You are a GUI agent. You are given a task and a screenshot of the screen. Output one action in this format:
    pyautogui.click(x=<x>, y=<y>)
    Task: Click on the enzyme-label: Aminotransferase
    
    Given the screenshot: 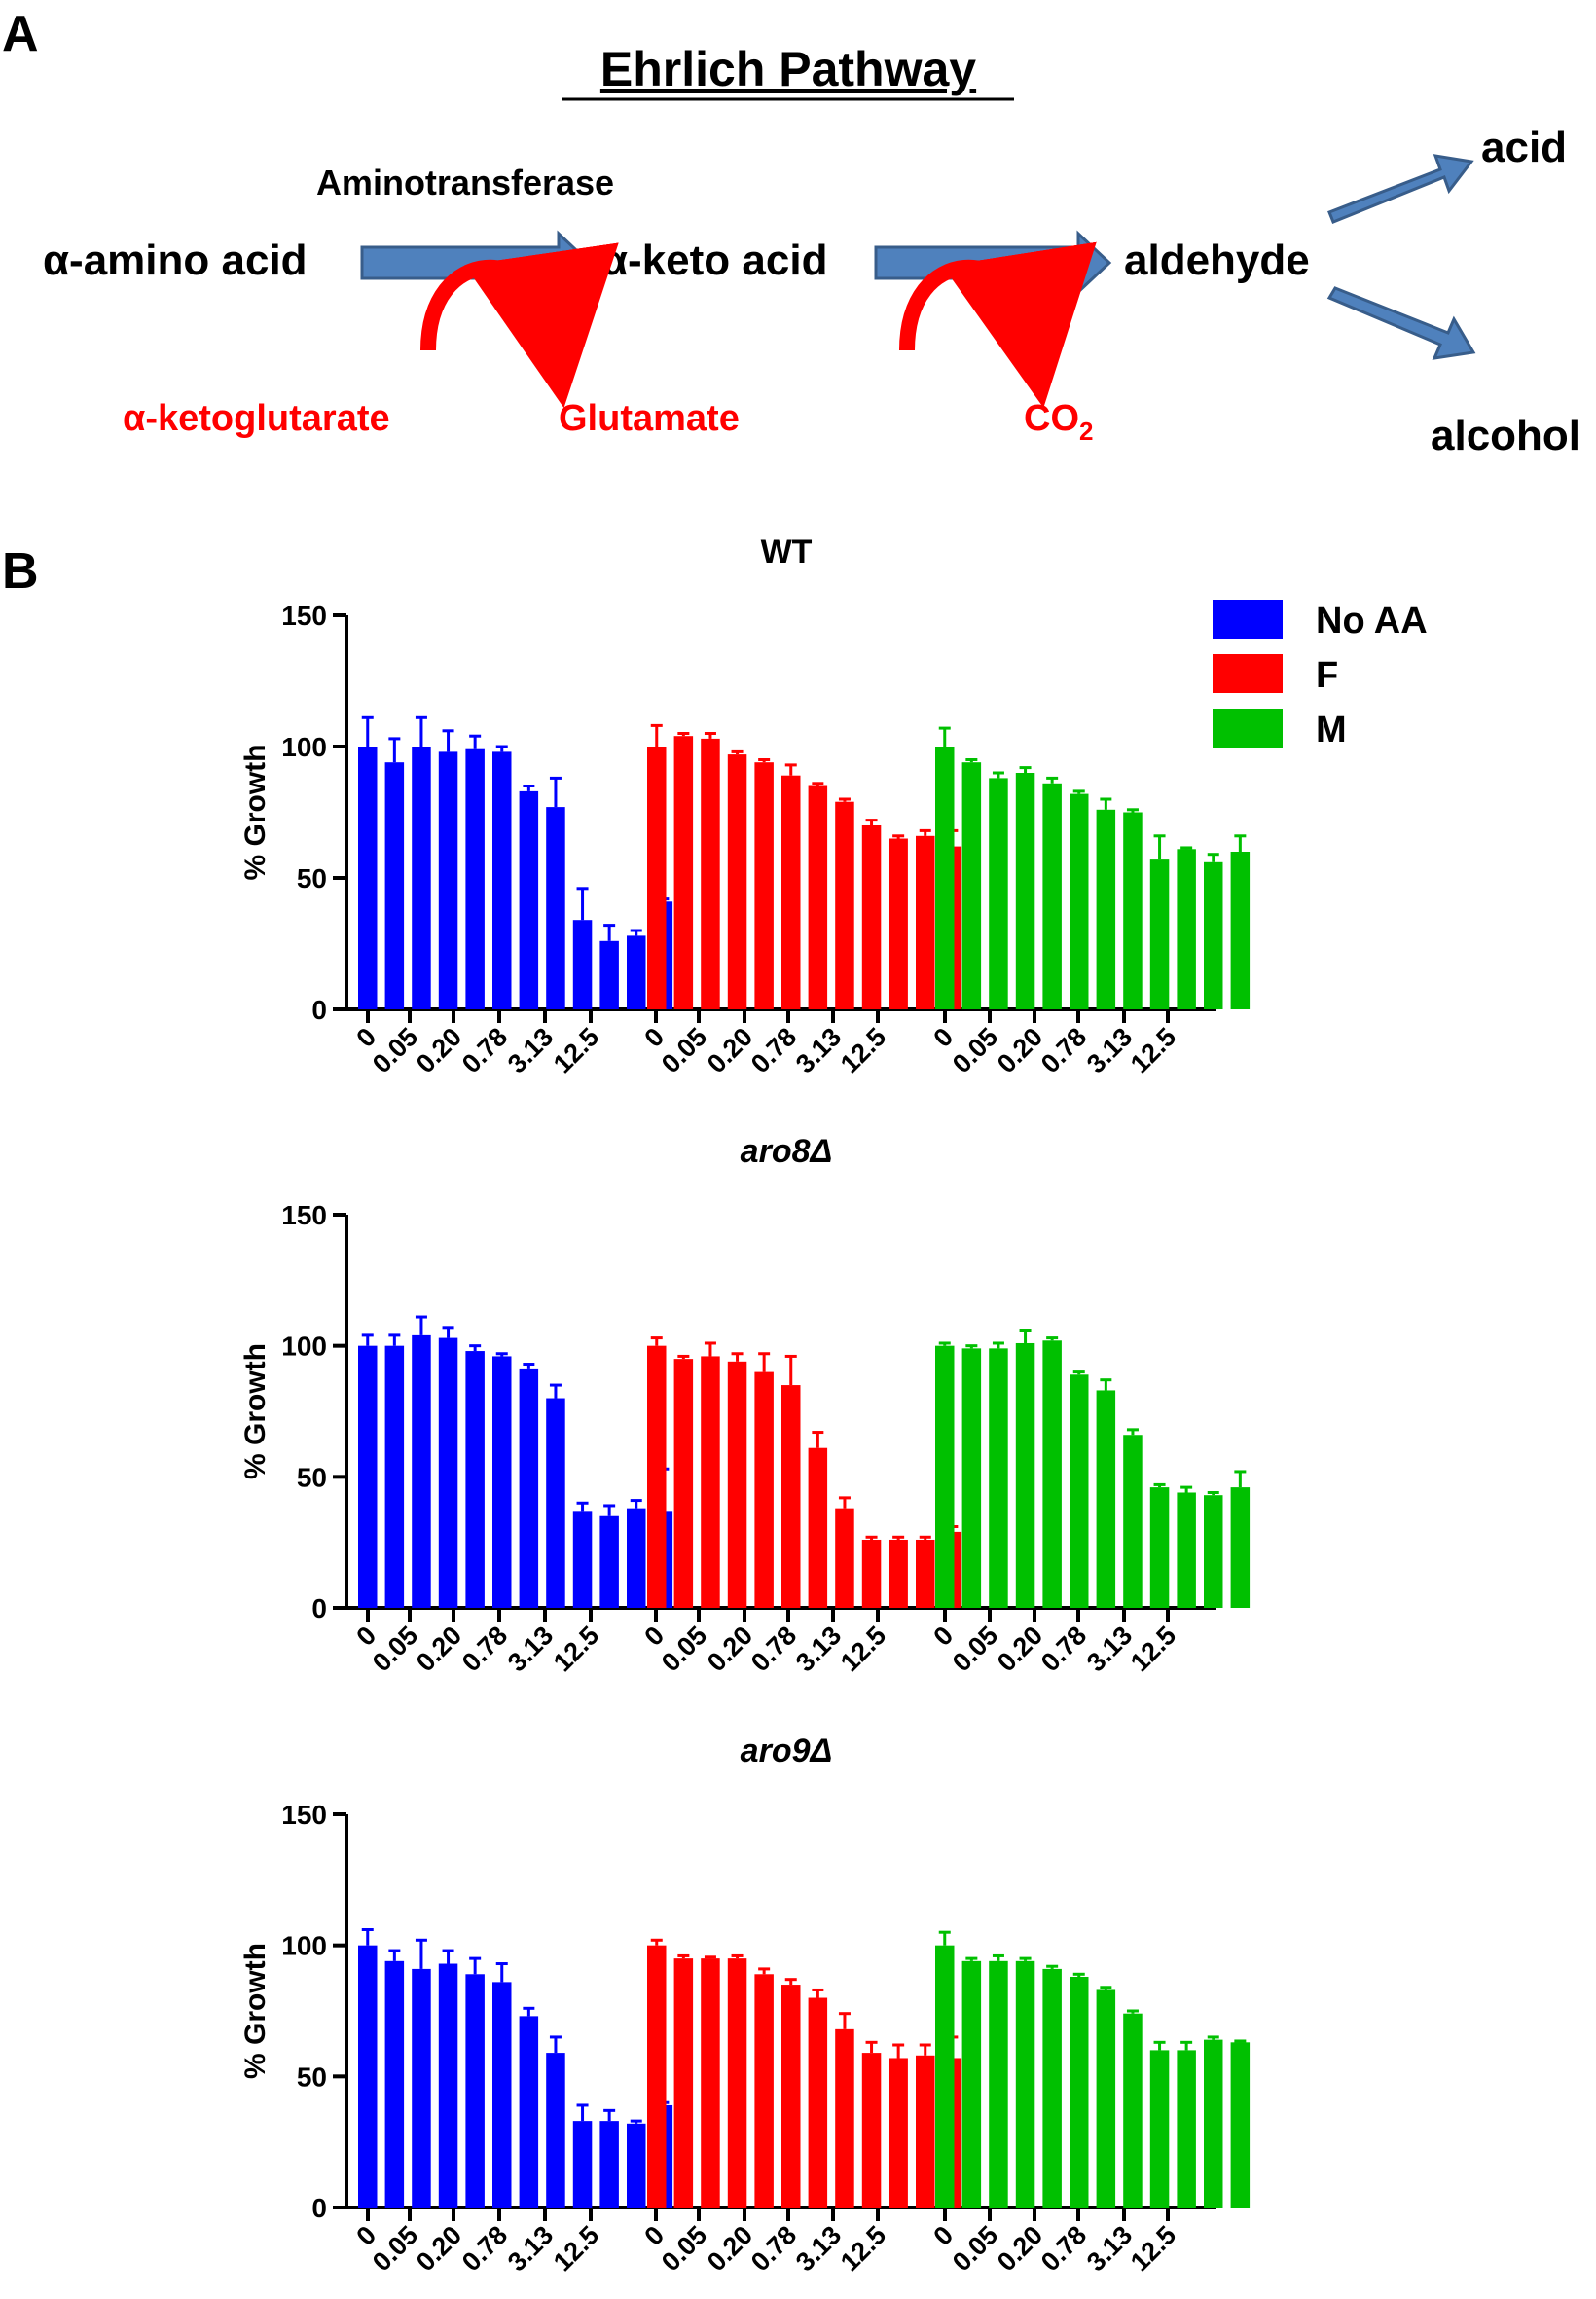 What is the action you would take?
    pyautogui.click(x=465, y=182)
    